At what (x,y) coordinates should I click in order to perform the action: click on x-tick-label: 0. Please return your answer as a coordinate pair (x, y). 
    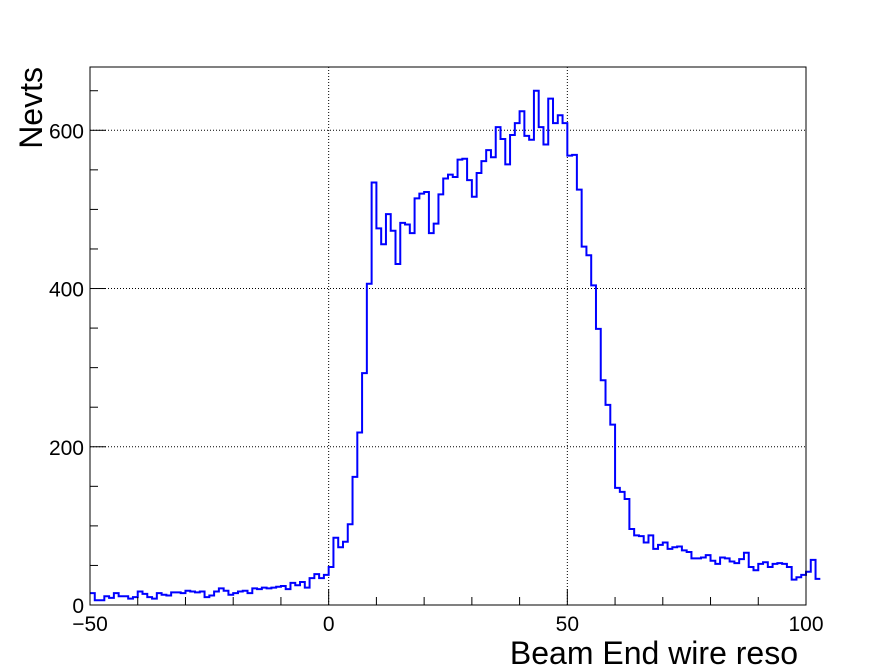
    Looking at the image, I should click on (329, 624).